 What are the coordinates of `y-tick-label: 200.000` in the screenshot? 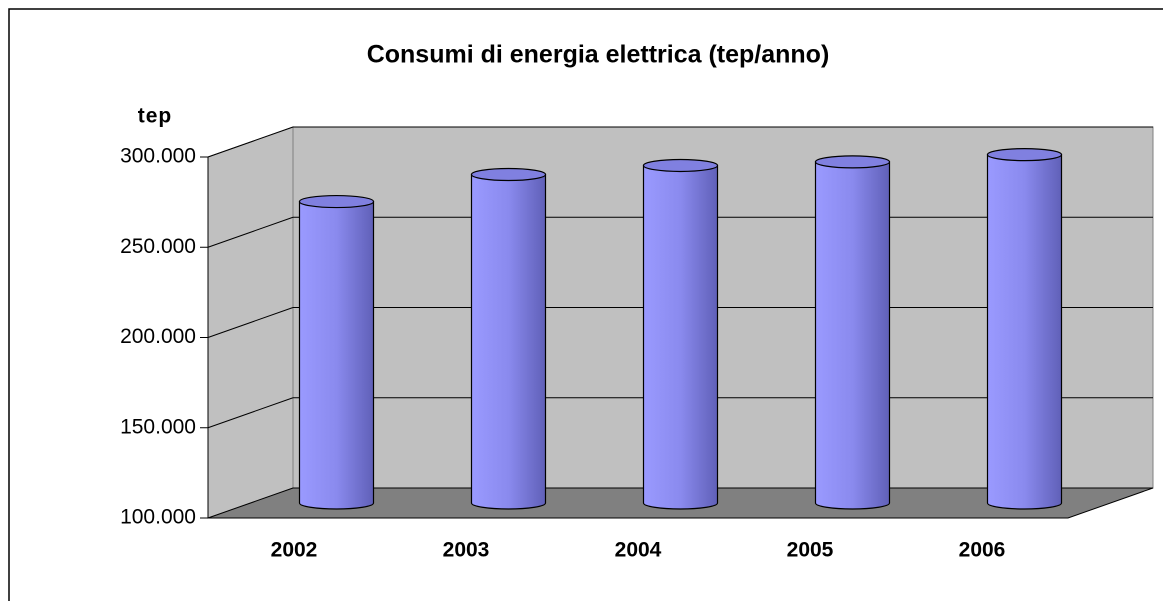 It's located at (158, 336).